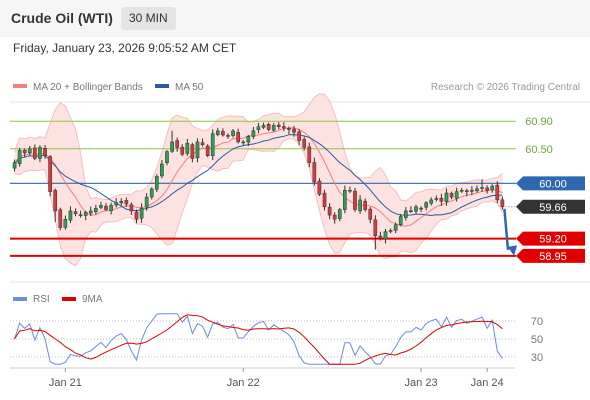 The width and height of the screenshot is (590, 400). Describe the element at coordinates (539, 150) in the screenshot. I see `level-60-50-label: 60.50` at that location.